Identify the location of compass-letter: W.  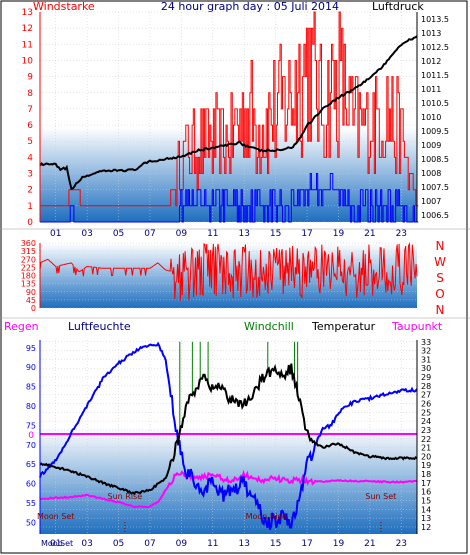
(440, 262).